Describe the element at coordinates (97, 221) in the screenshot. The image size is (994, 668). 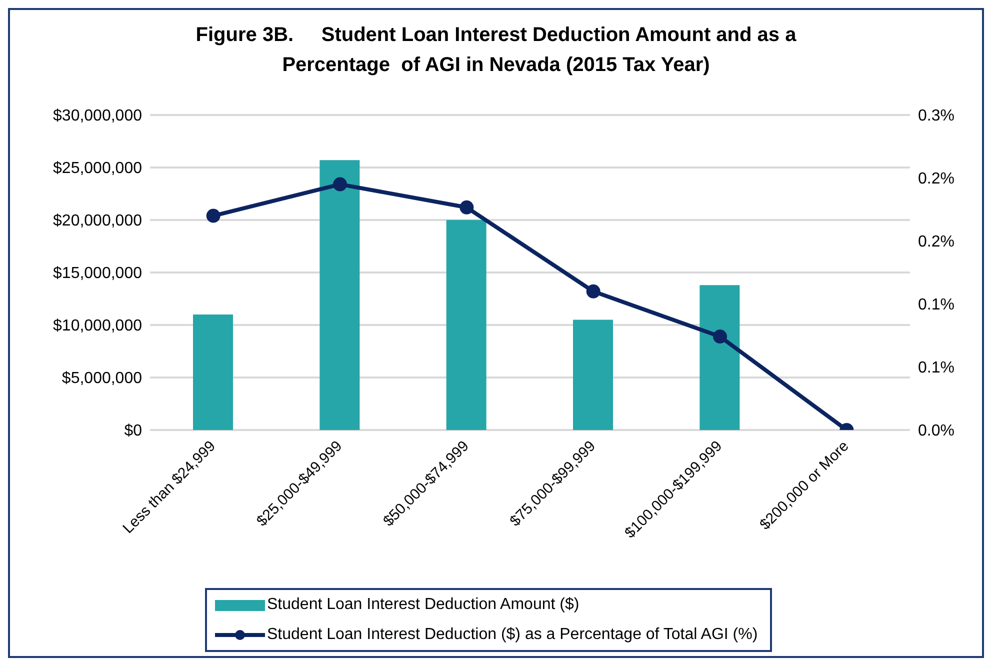
I see `y-tick-label: $20,000,000` at that location.